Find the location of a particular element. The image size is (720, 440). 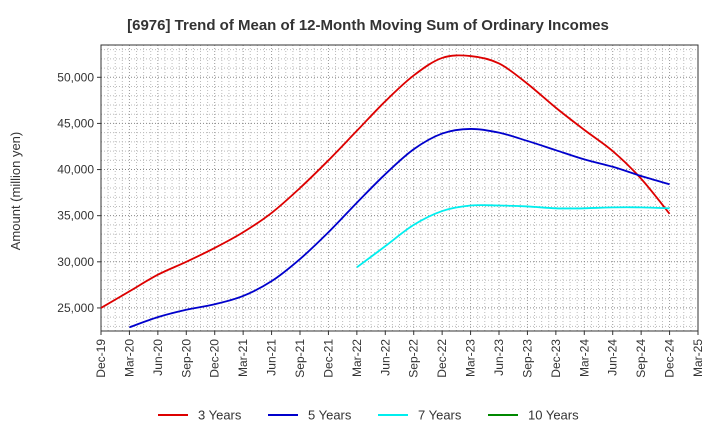

y-tick-label: 35,000 is located at coordinates (75, 216).